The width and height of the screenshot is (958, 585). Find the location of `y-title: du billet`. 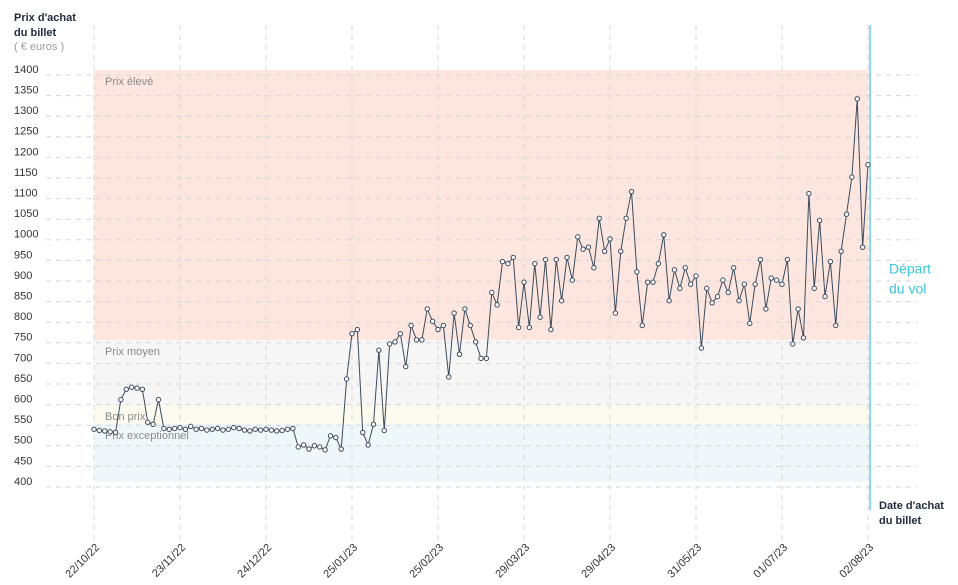

y-title: du billet is located at coordinates (35, 33).